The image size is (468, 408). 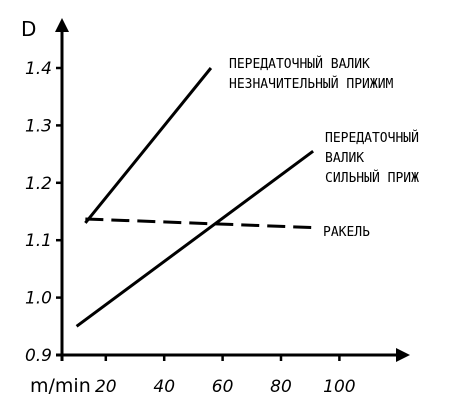 I want to click on series-label-1: ПЕРЕДАТОЧНЫЙ ВАЛИК, so click(x=299, y=64).